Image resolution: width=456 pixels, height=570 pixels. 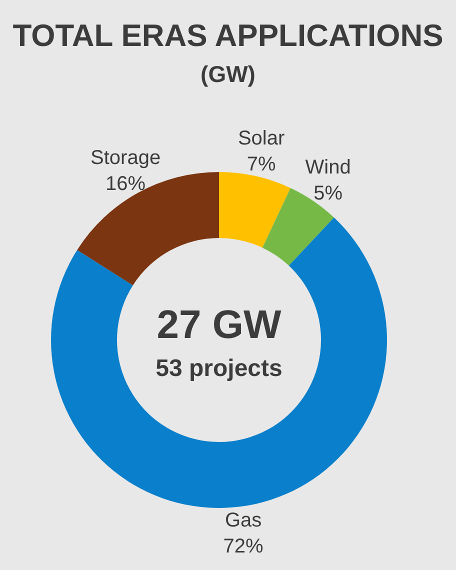 I want to click on data-label: 72%, so click(x=243, y=546).